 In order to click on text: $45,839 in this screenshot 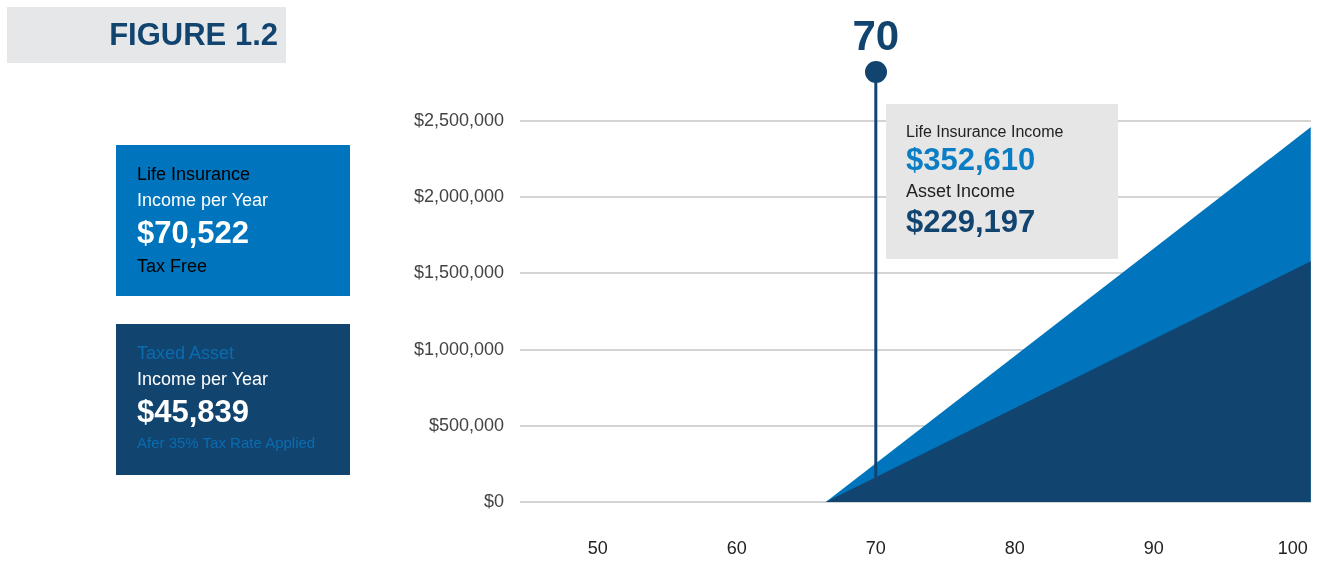, I will do `click(194, 412)`.